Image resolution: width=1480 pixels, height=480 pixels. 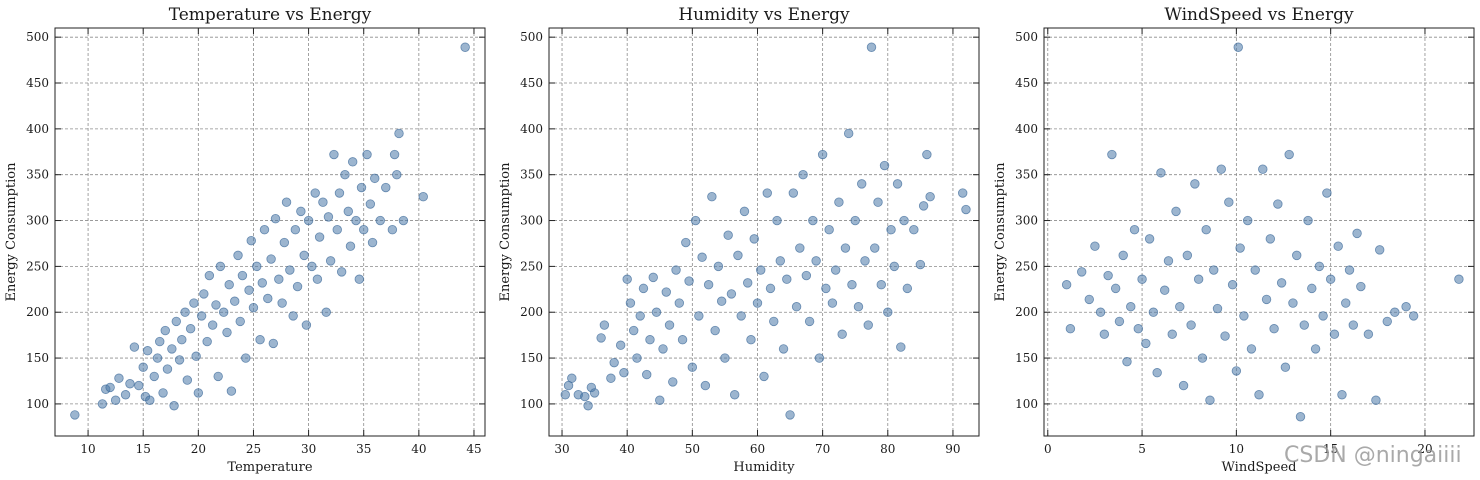 What do you see at coordinates (1048, 449) in the screenshot?
I see `x-tick-label: 0` at bounding box center [1048, 449].